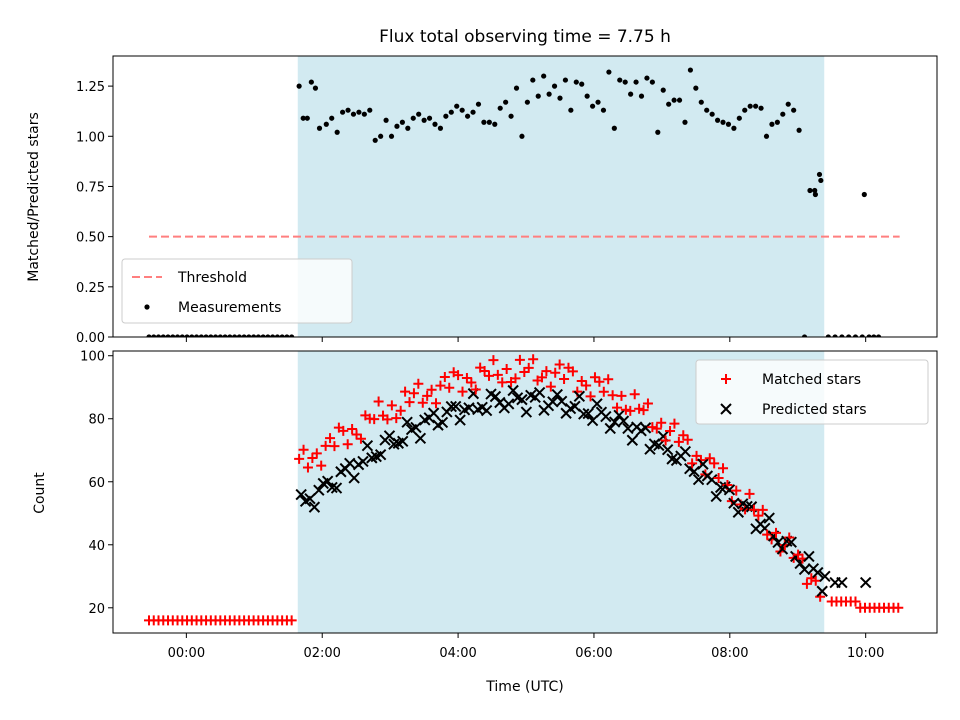  I want to click on chart-title: Flux total observing time = 7.75 h, so click(525, 37).